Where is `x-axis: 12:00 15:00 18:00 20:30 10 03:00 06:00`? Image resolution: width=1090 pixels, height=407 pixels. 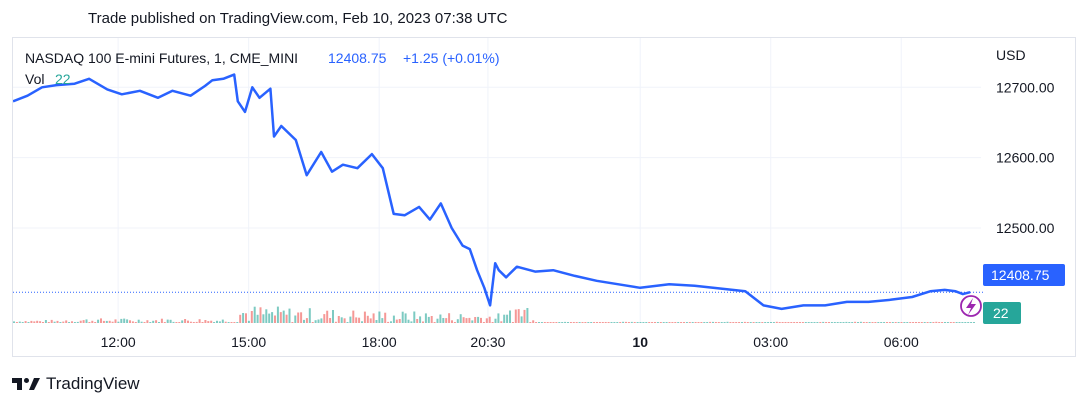
x-axis: 12:00 15:00 18:00 20:30 10 03:00 06:00 is located at coordinates (510, 342).